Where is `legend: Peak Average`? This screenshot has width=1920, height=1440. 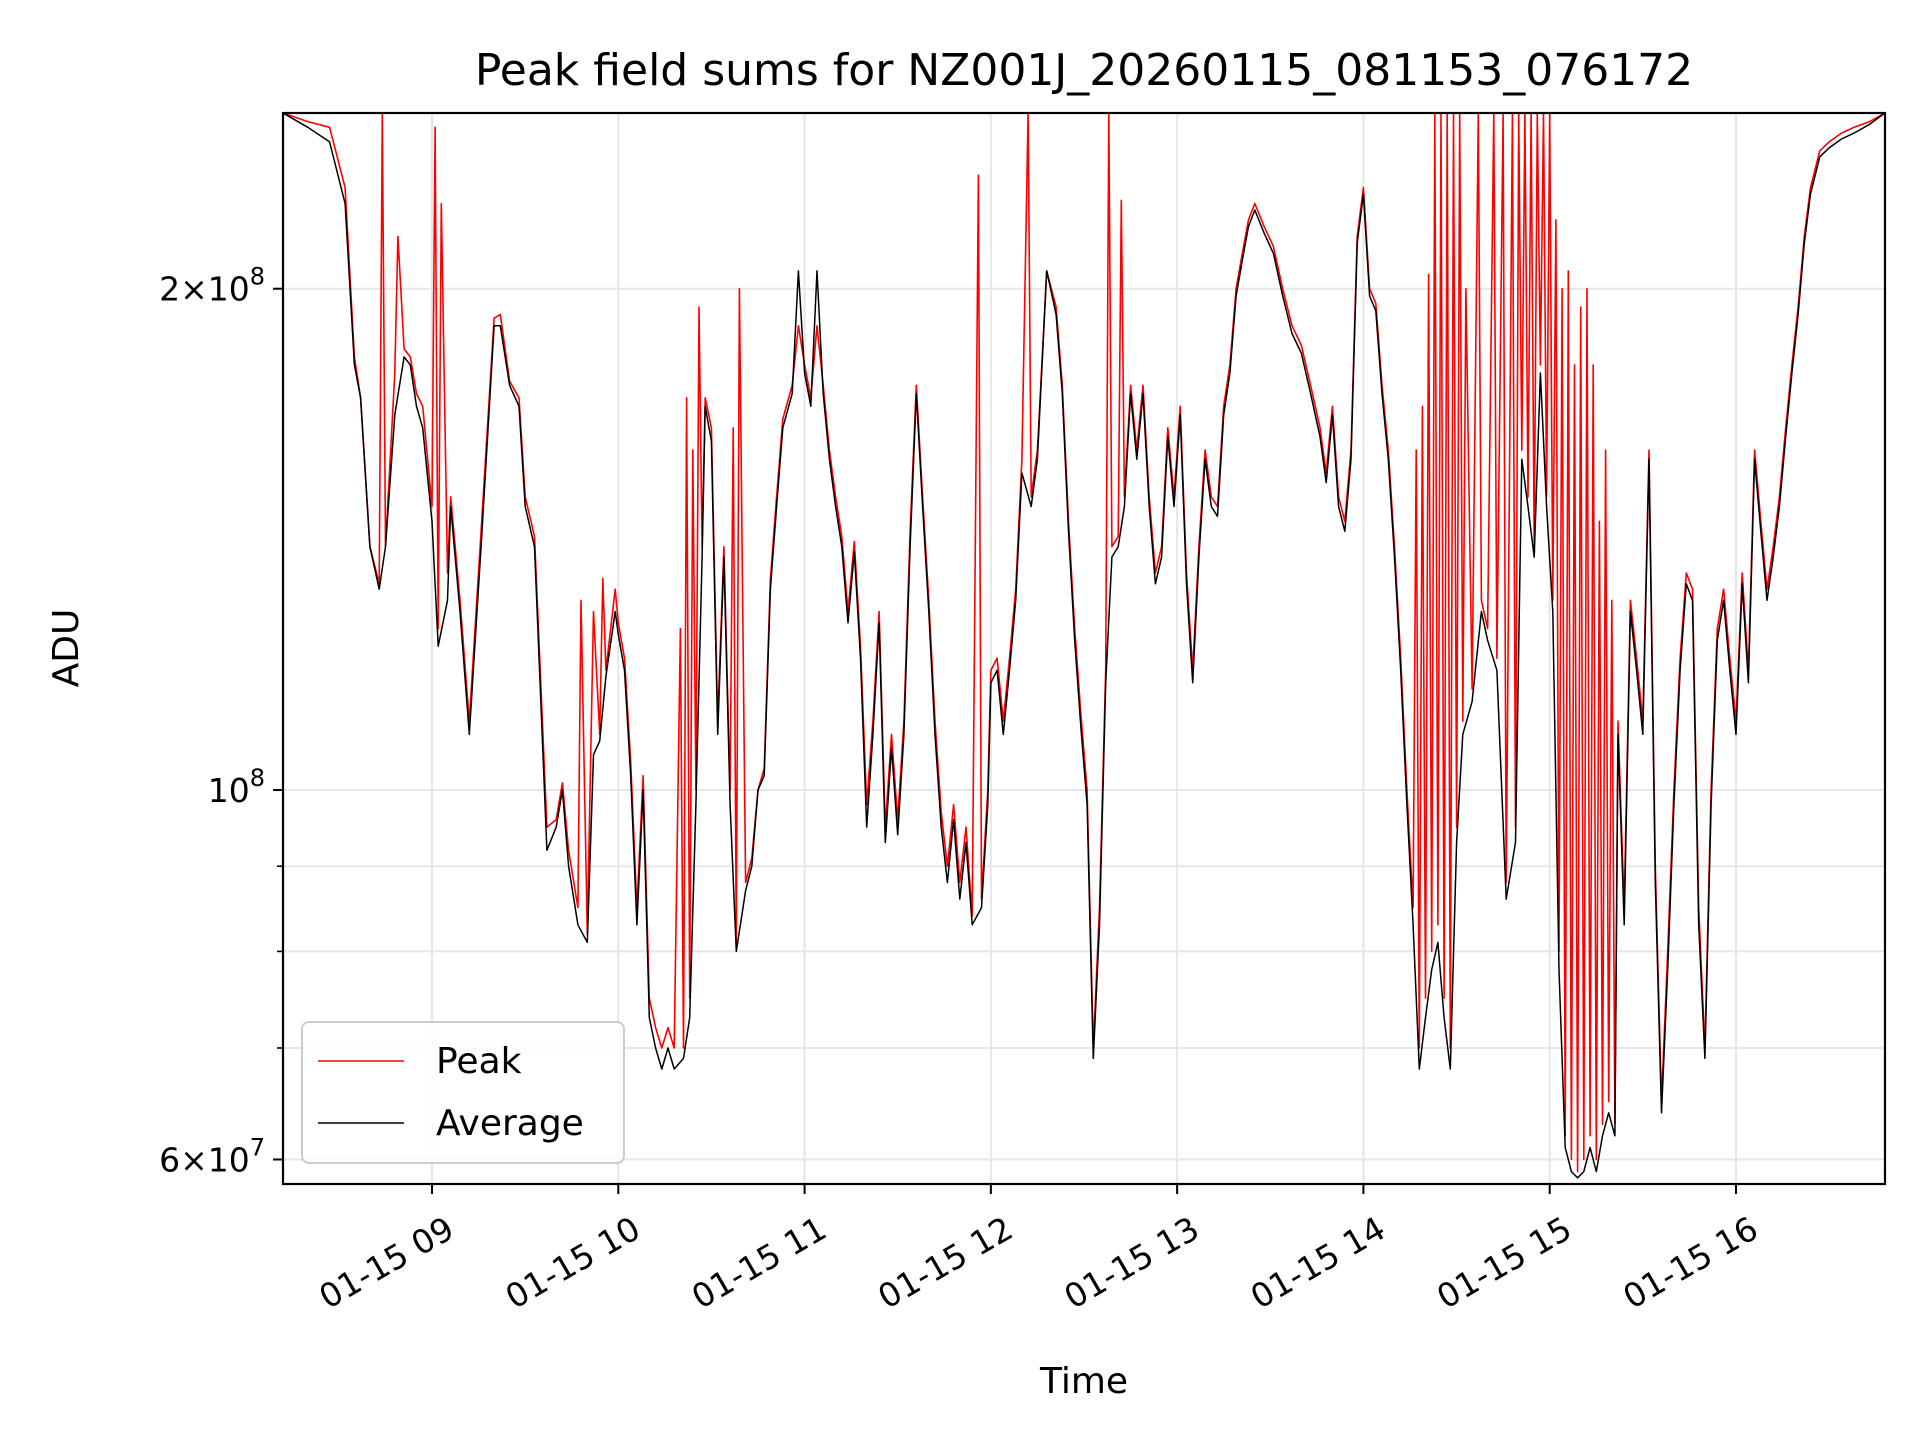
legend: Peak Average is located at coordinates (463, 1092).